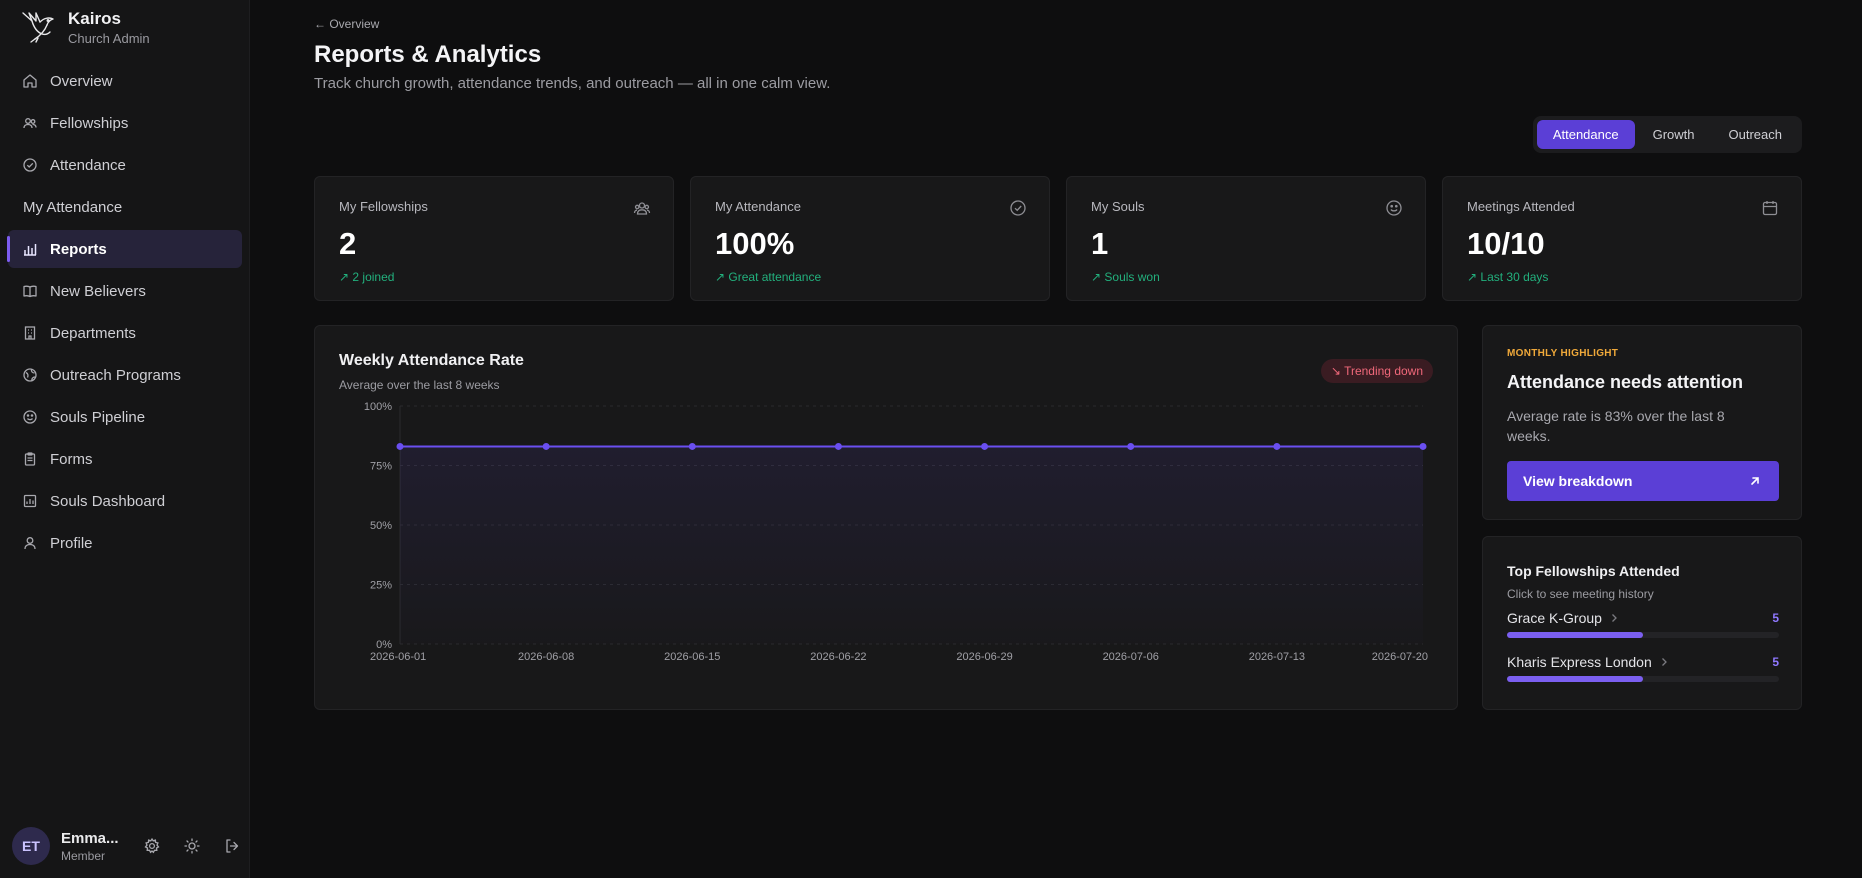 This screenshot has height=878, width=1862. What do you see at coordinates (71, 459) in the screenshot?
I see `sidebar-item-label: Forms` at bounding box center [71, 459].